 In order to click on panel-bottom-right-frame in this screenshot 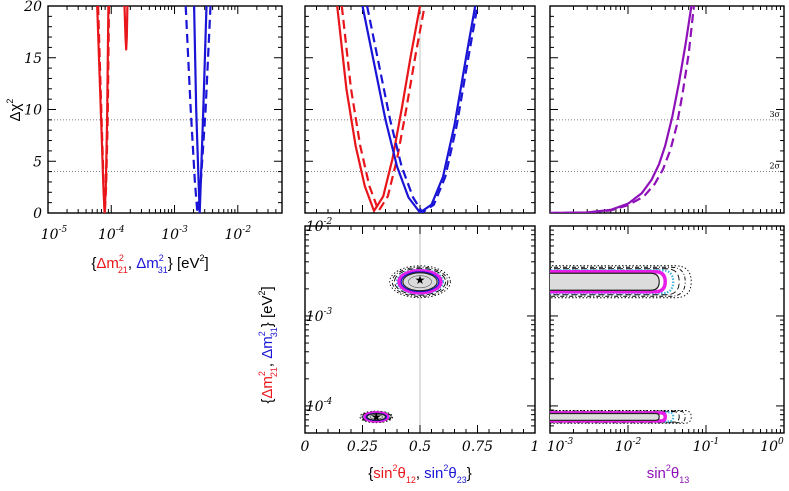, I will do `click(667, 329)`.